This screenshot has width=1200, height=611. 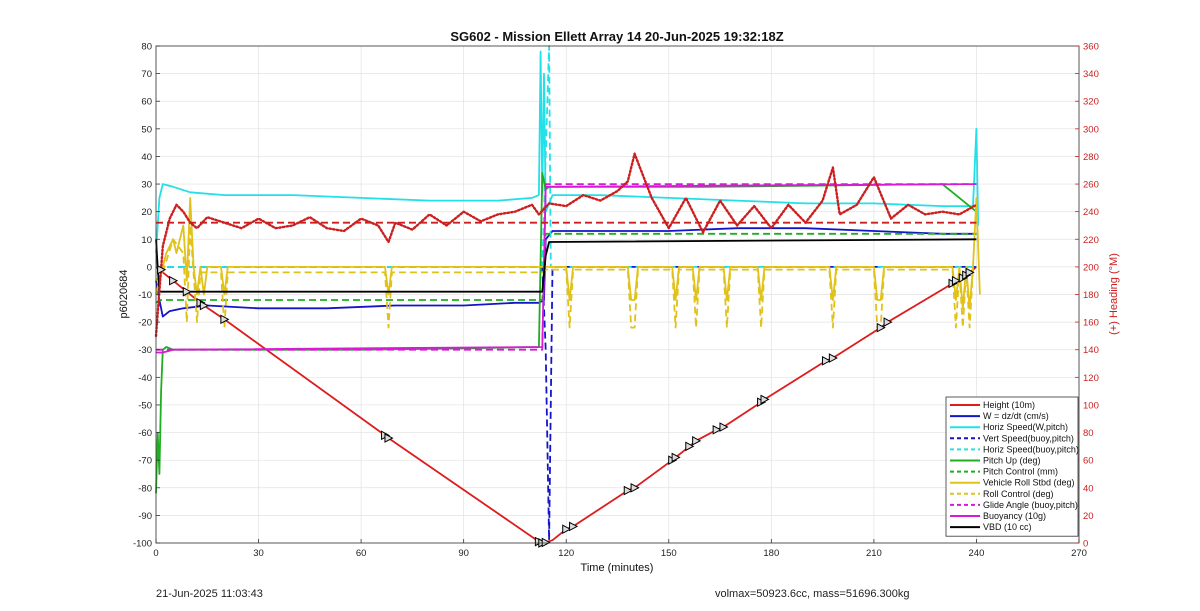 I want to click on legend-label: Height (10m), so click(x=1009, y=405).